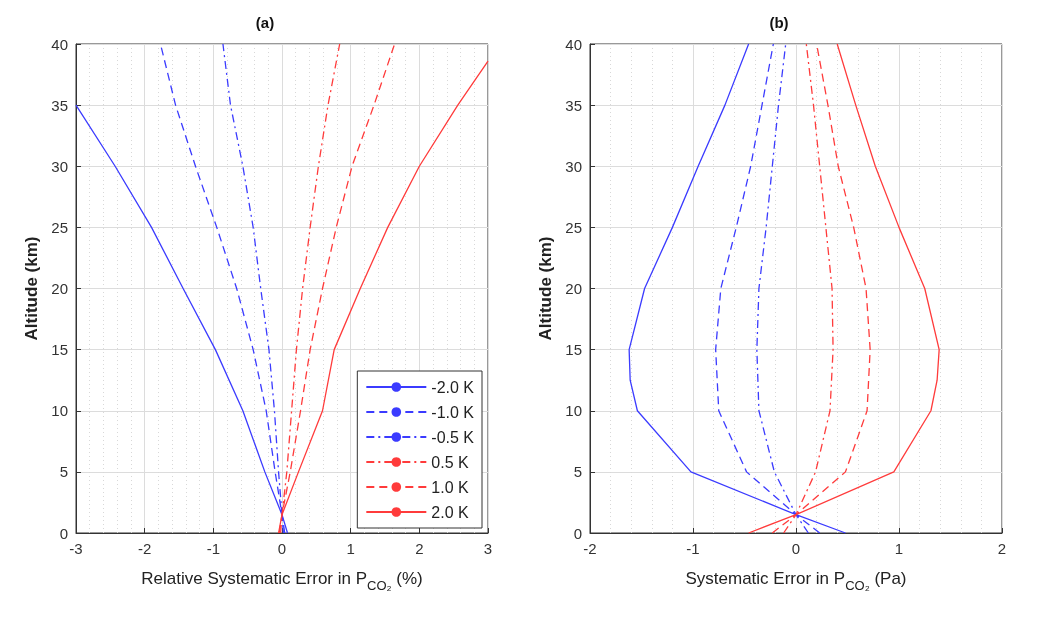  I want to click on legend-label: -1.0 K, so click(453, 412).